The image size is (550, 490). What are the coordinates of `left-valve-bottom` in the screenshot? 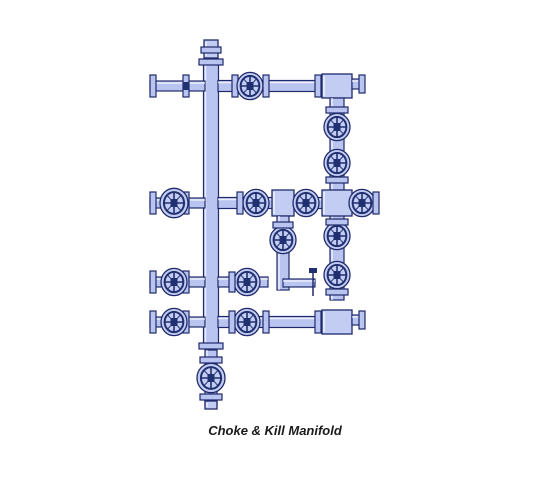 It's located at (174, 322).